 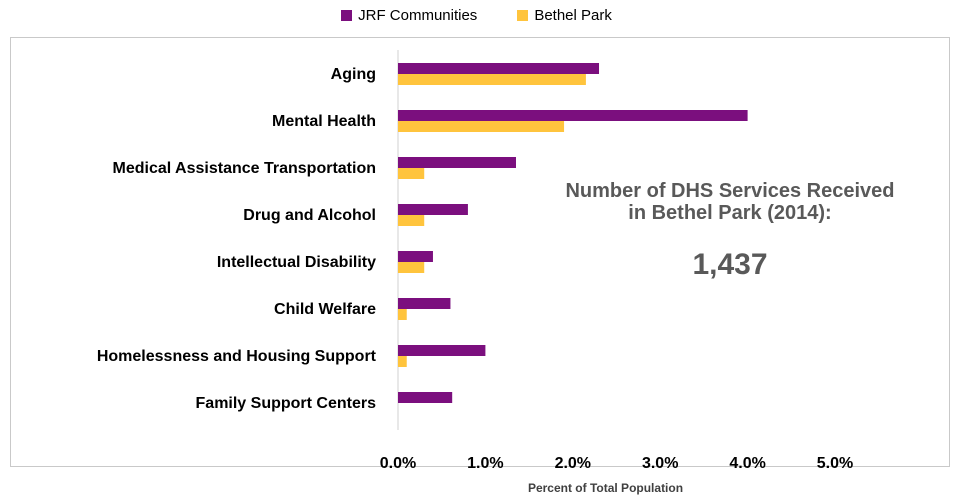 I want to click on bar-jrf-communities-family-support-centers, so click(x=425, y=397).